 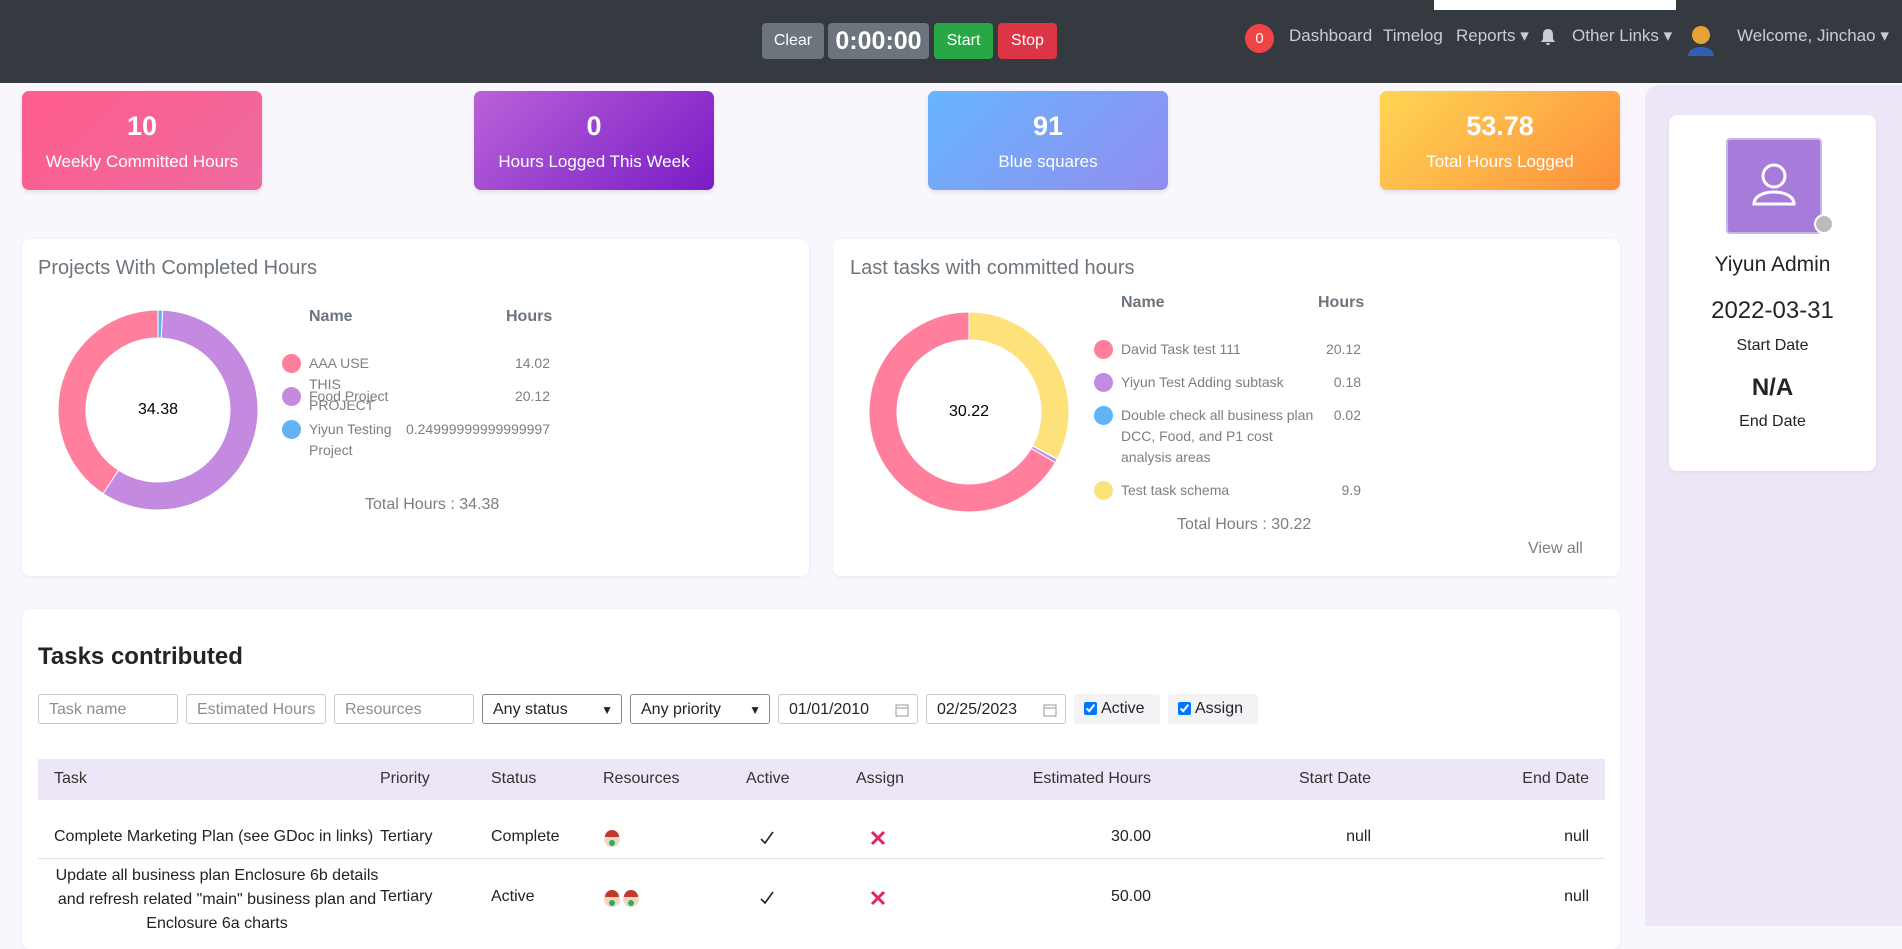 I want to click on welcome-dropdown: Welcome, Jinchao ▾, so click(x=1813, y=35).